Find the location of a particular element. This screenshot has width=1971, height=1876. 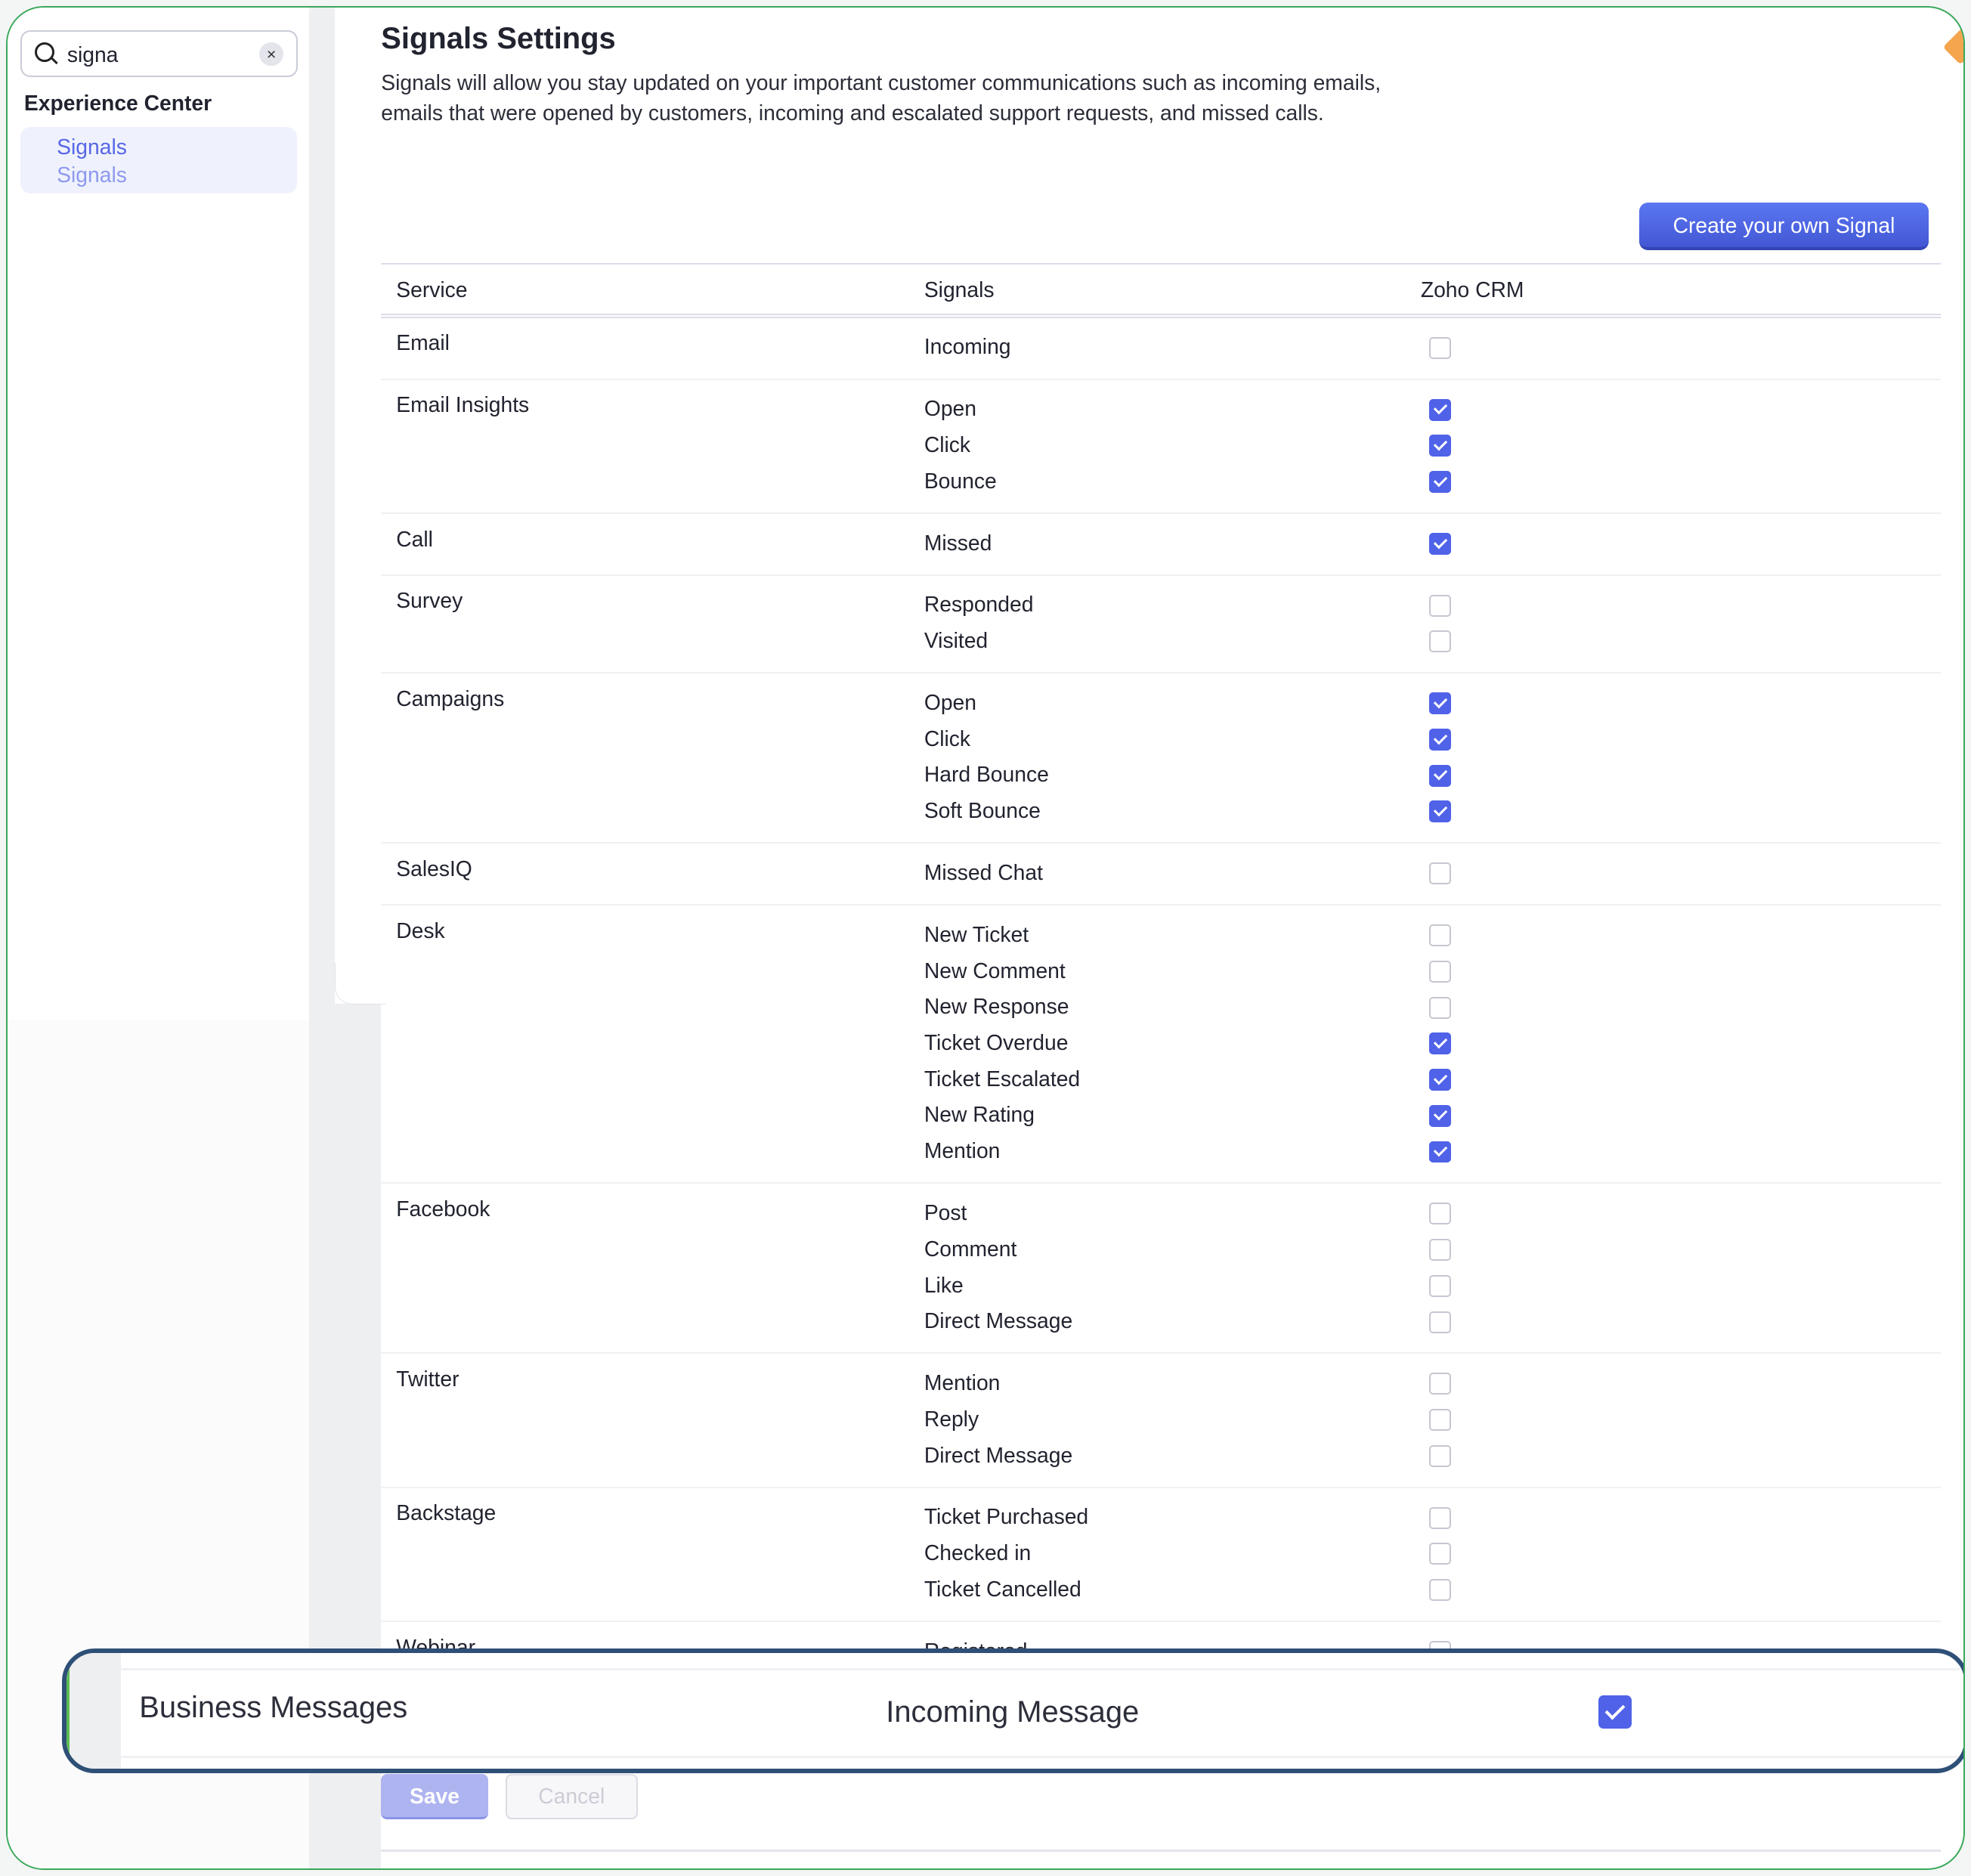

column-header-signals: Signals is located at coordinates (959, 289).